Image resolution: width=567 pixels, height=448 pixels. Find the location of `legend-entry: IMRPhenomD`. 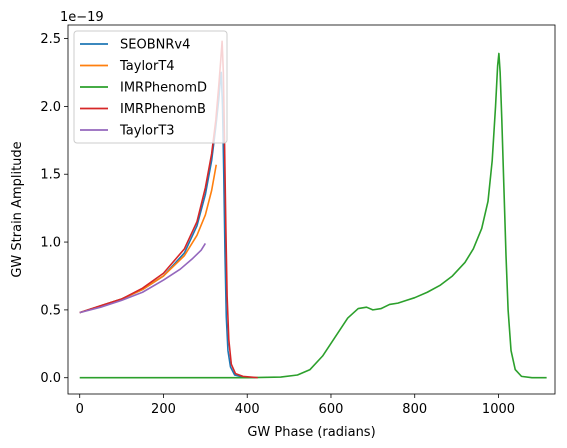

legend-entry: IMRPhenomD is located at coordinates (163, 88).